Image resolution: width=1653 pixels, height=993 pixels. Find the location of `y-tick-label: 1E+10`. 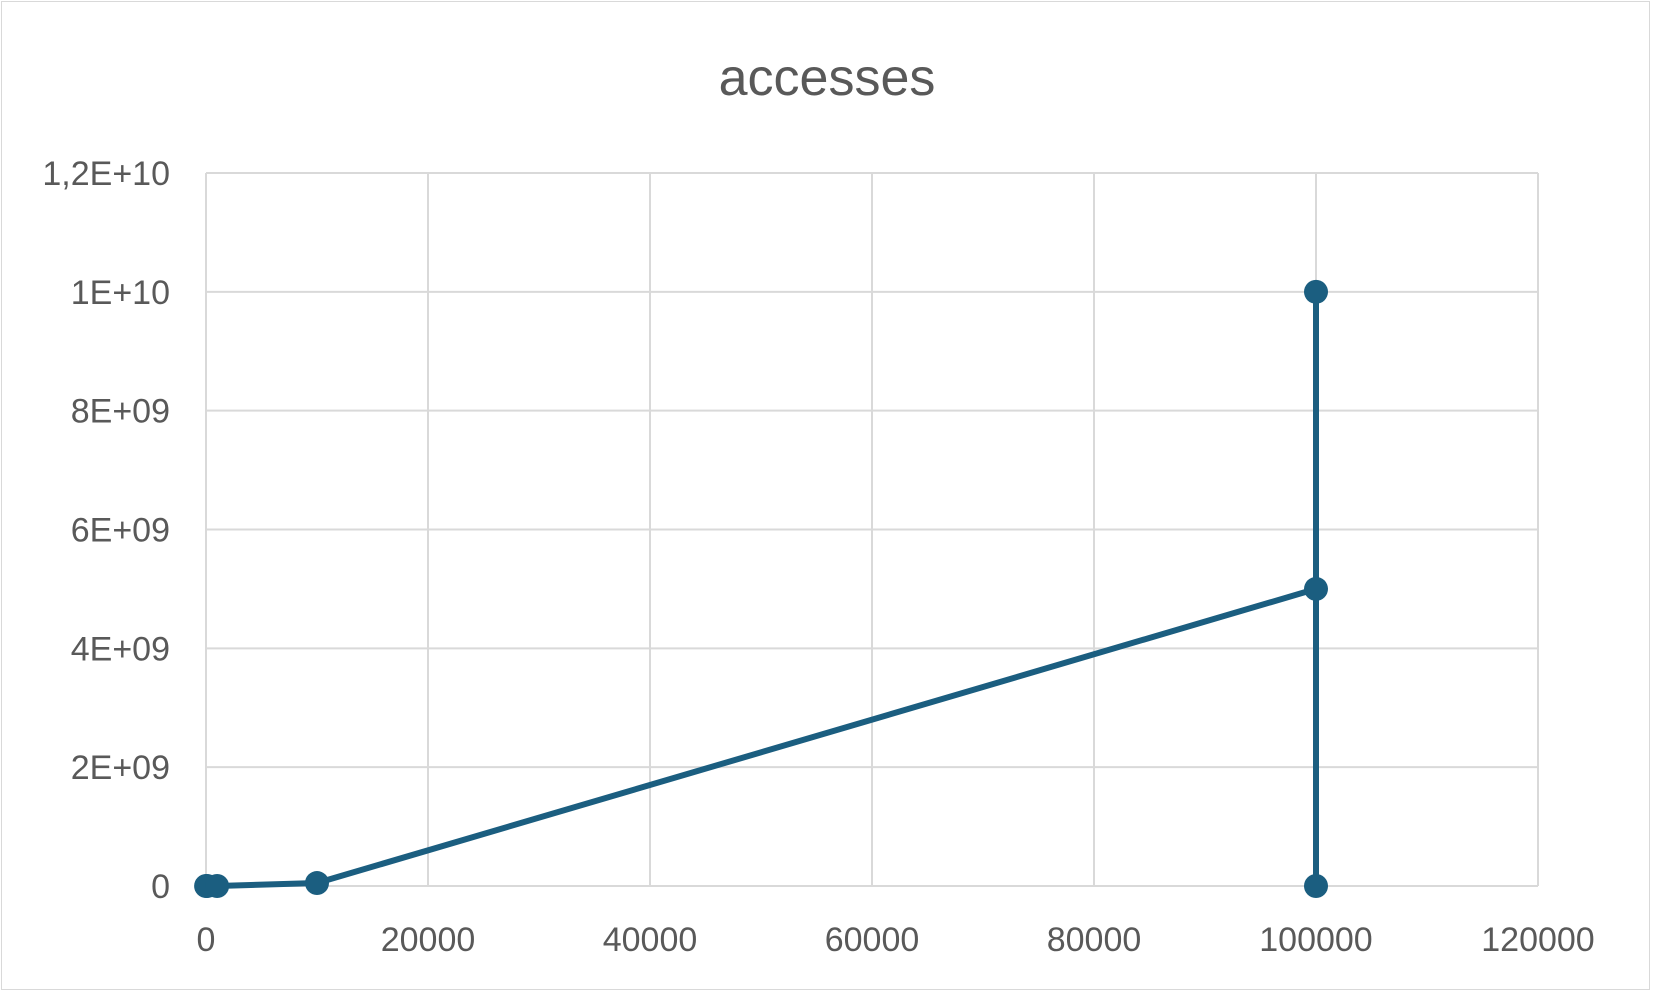

y-tick-label: 1E+10 is located at coordinates (120, 293).